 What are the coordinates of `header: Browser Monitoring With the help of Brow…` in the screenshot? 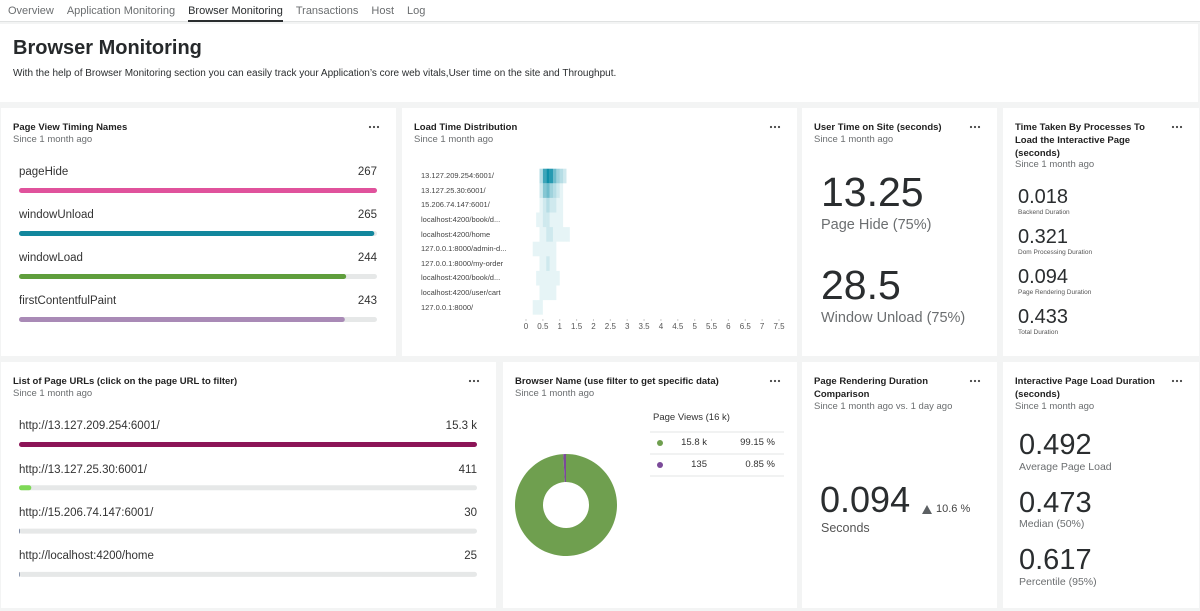 It's located at (599, 63).